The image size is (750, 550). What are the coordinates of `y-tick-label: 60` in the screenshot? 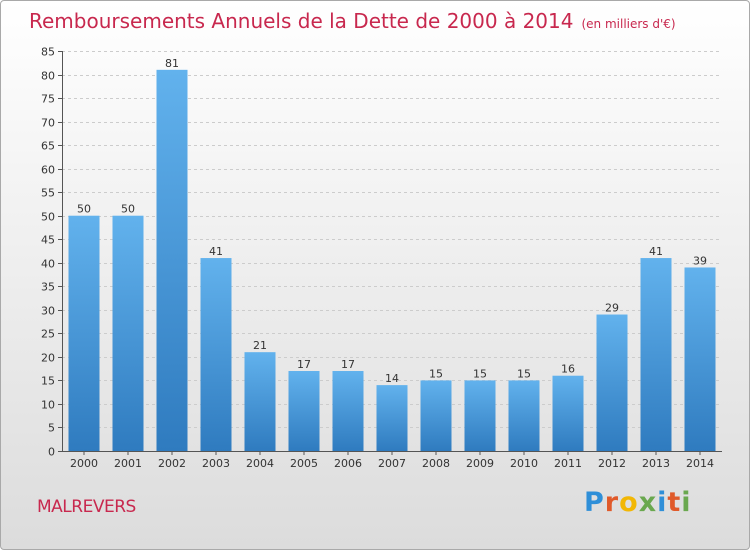 It's located at (48, 170).